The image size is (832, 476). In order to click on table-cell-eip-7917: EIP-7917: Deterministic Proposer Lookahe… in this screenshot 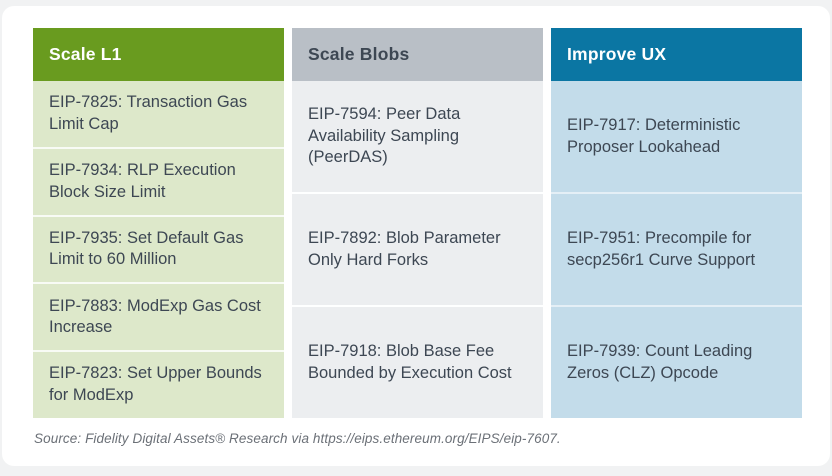, I will do `click(676, 136)`.